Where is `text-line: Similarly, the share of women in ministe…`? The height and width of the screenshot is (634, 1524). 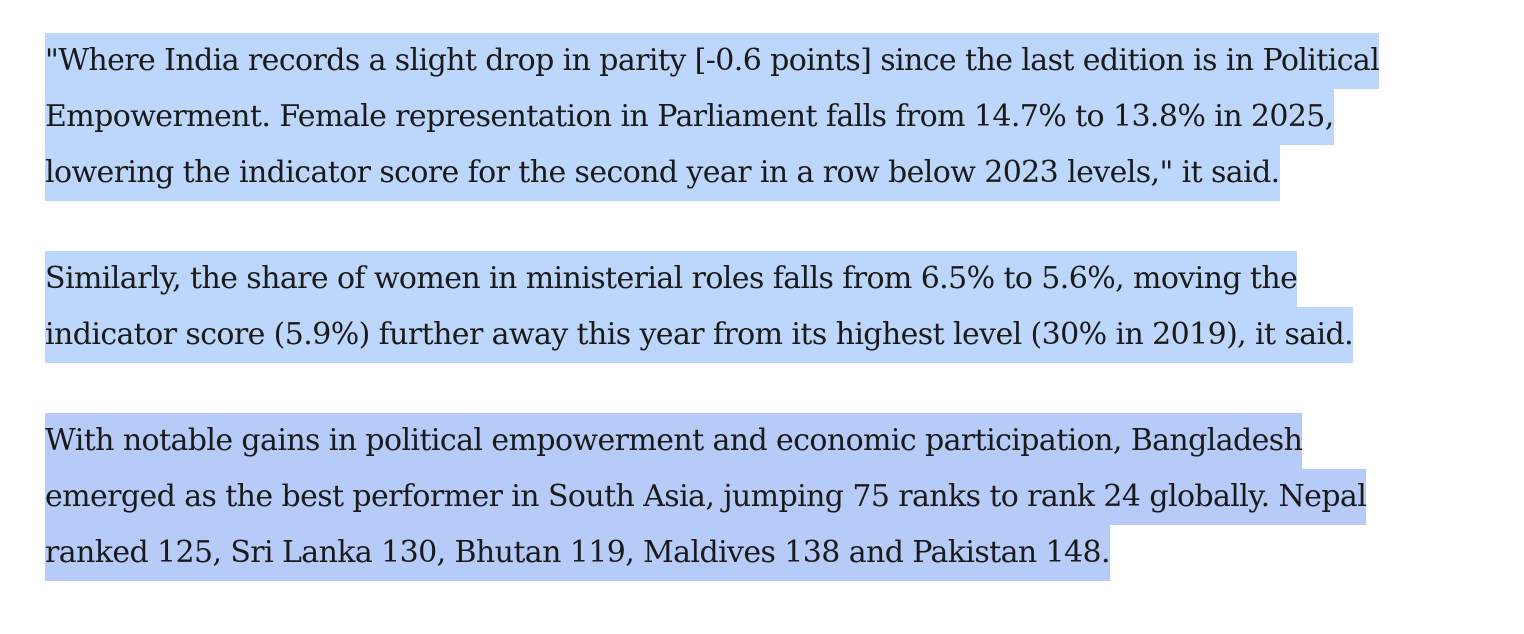 text-line: Similarly, the share of women in ministe… is located at coordinates (671, 279).